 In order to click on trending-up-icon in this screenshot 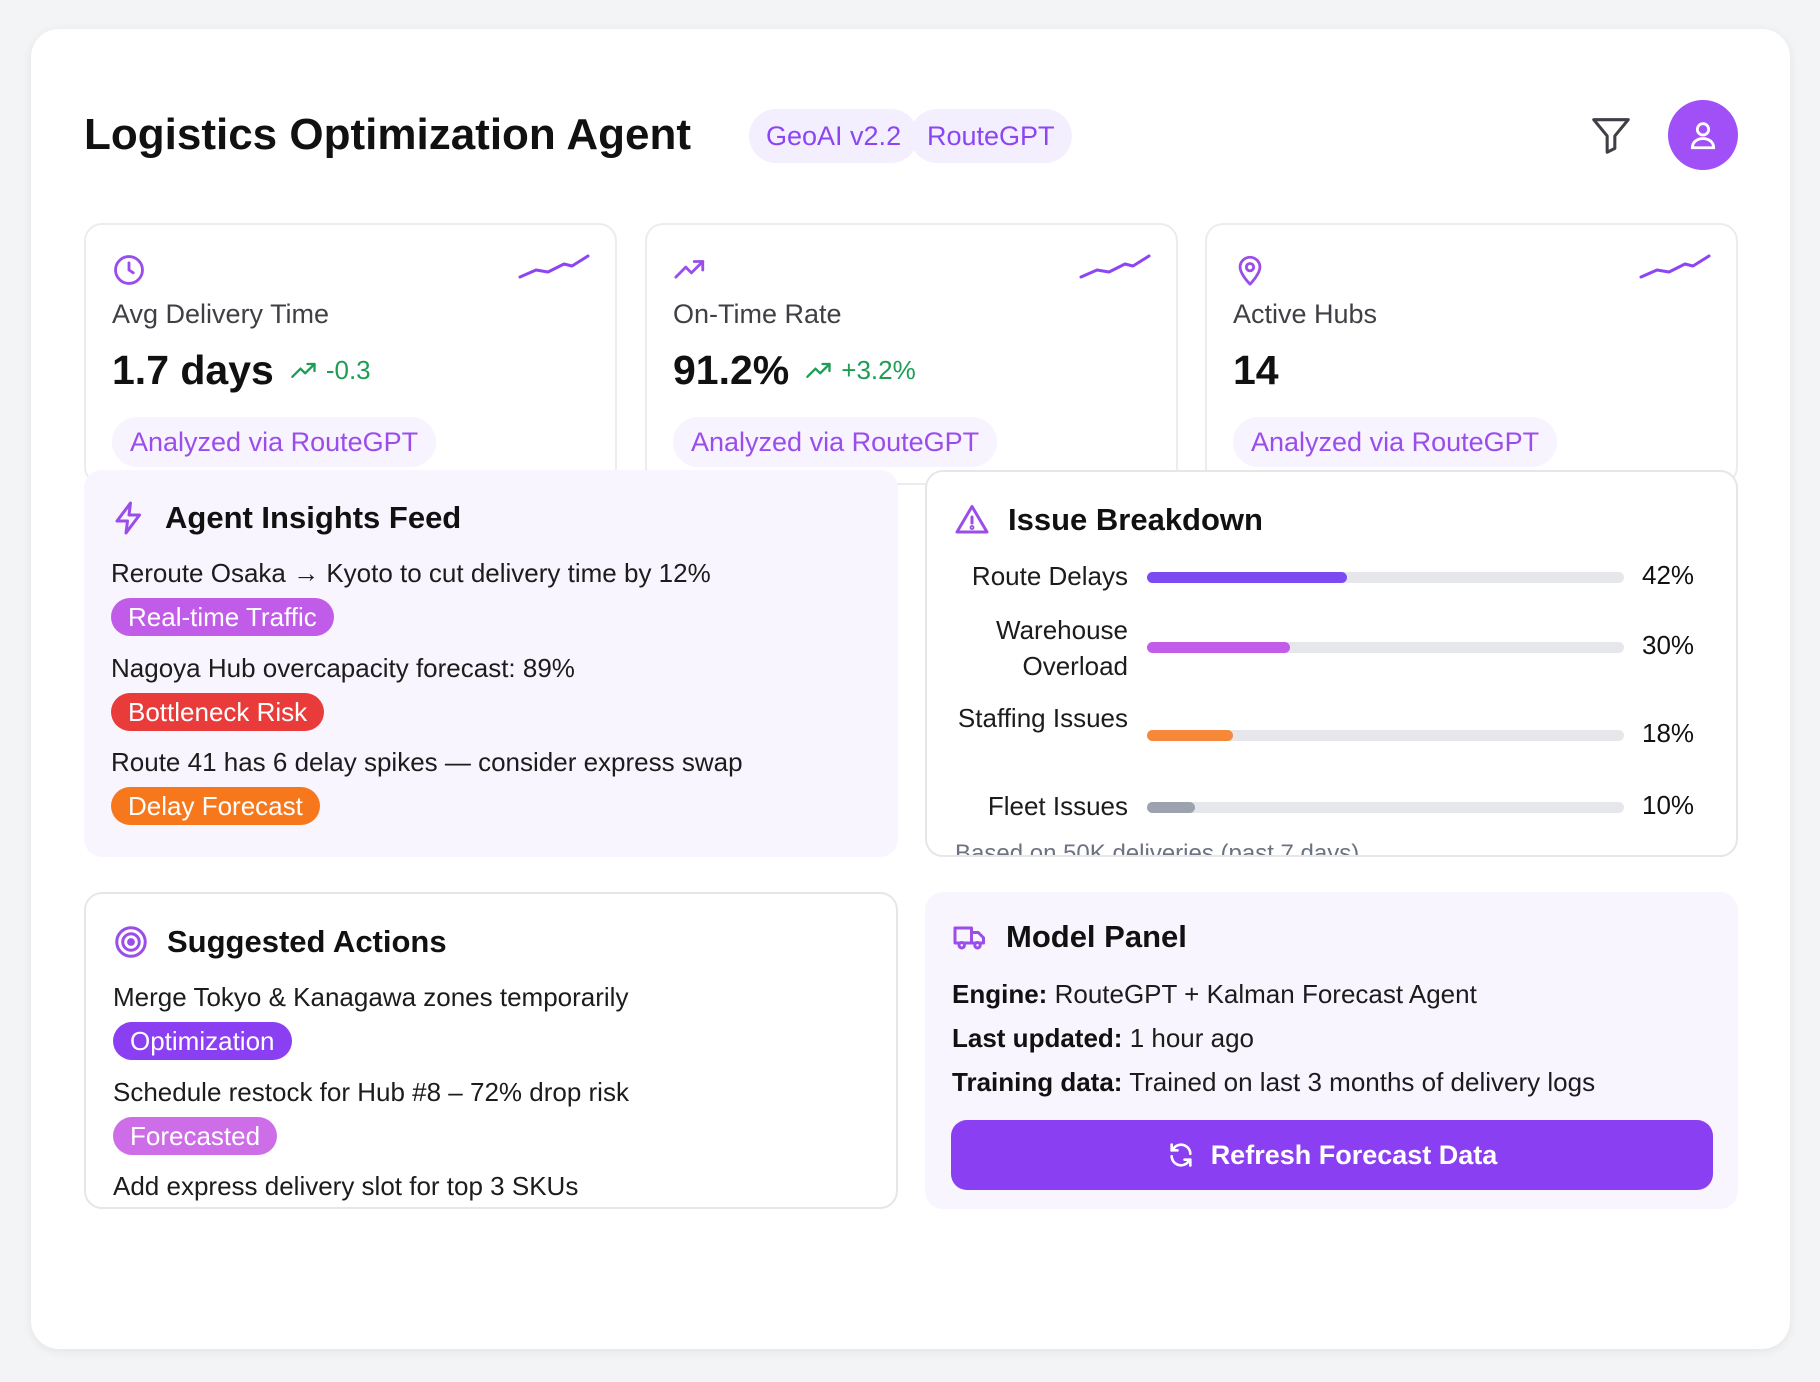, I will do `click(689, 269)`.